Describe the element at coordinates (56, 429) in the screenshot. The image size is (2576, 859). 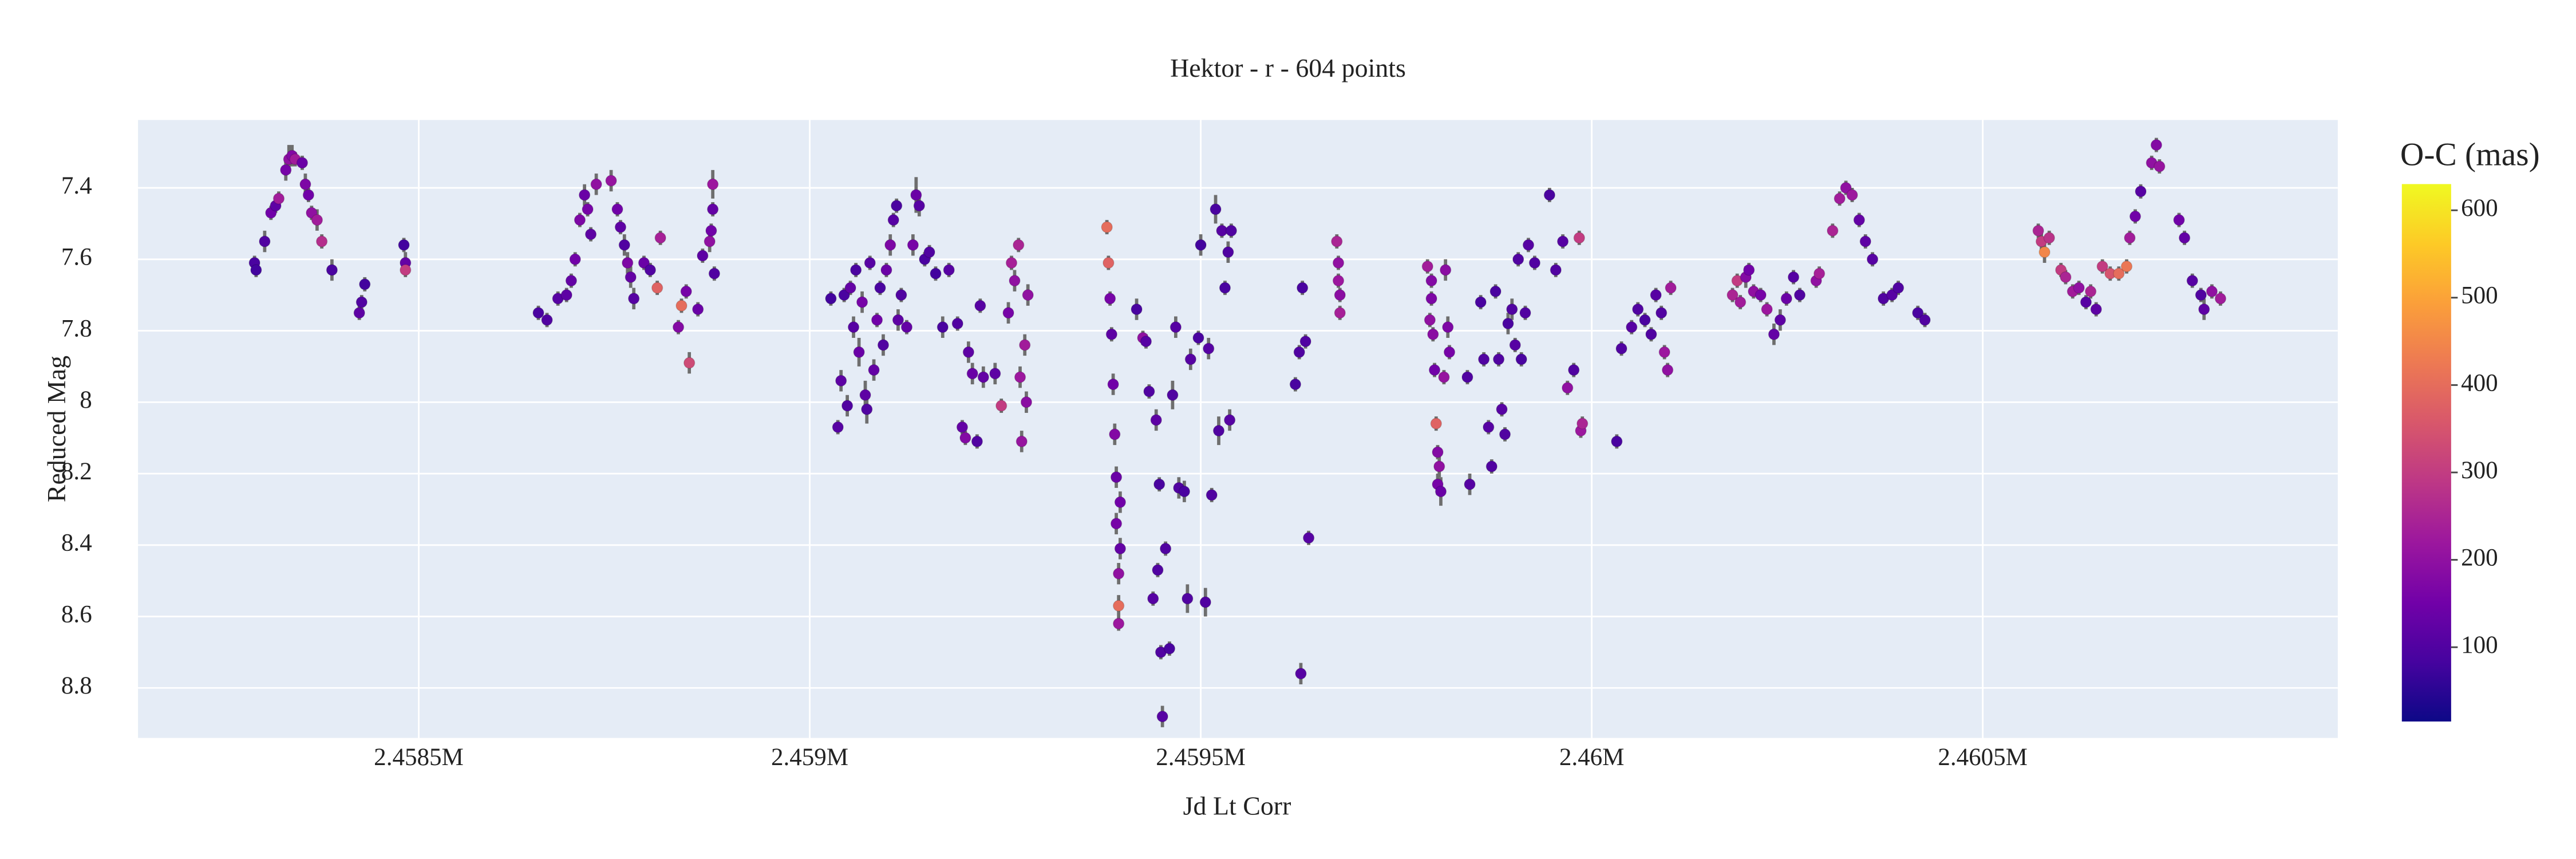
I see `y-axis-title: Reduced Mag` at that location.